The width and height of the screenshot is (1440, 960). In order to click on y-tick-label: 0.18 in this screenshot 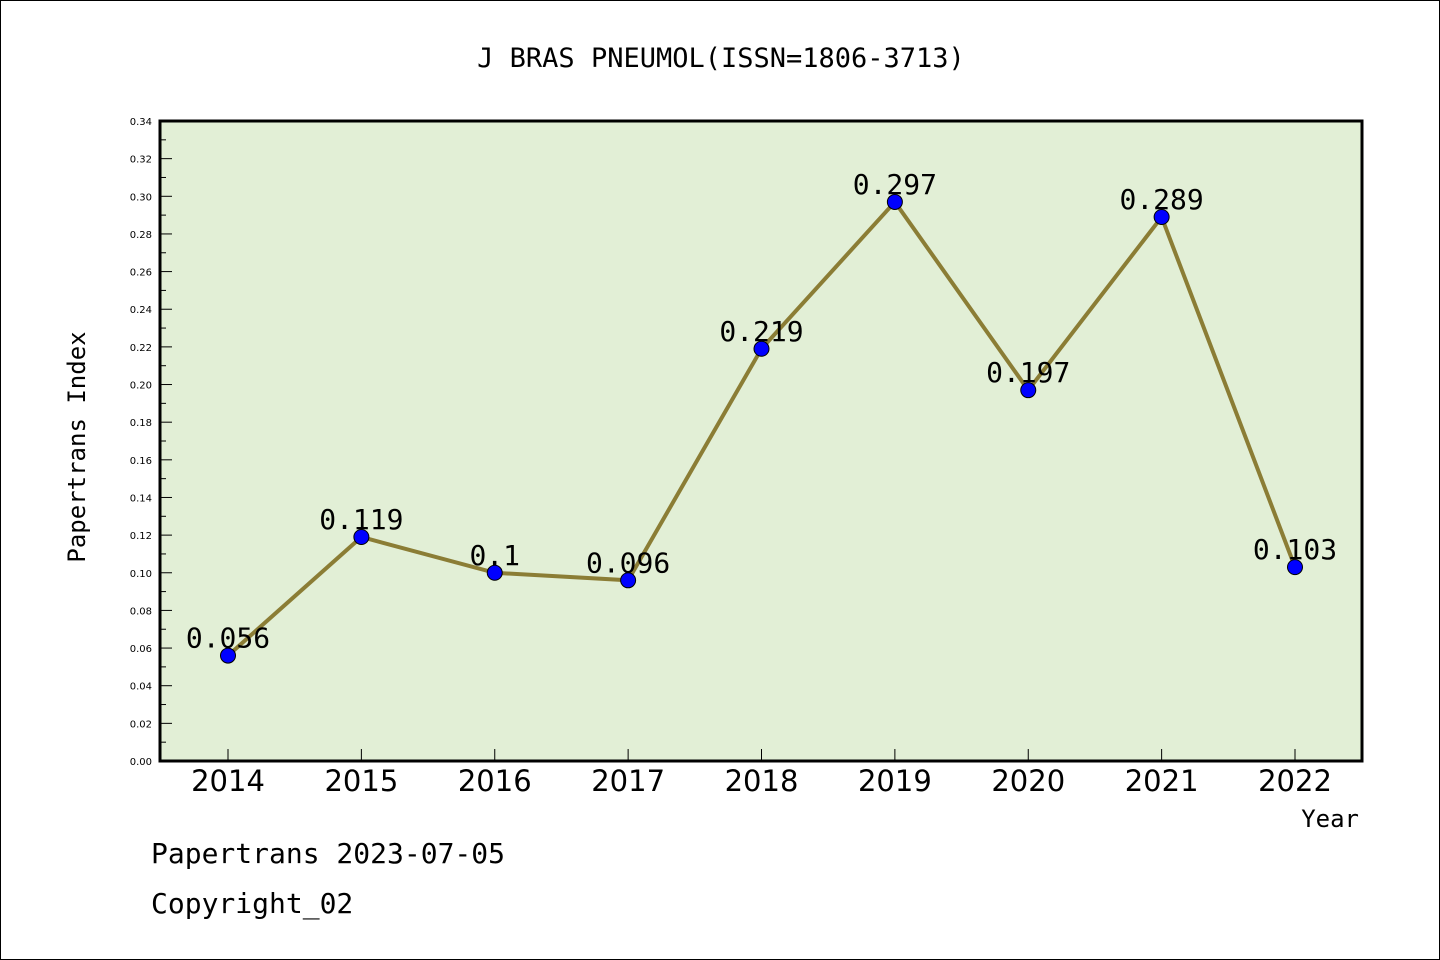, I will do `click(141, 423)`.